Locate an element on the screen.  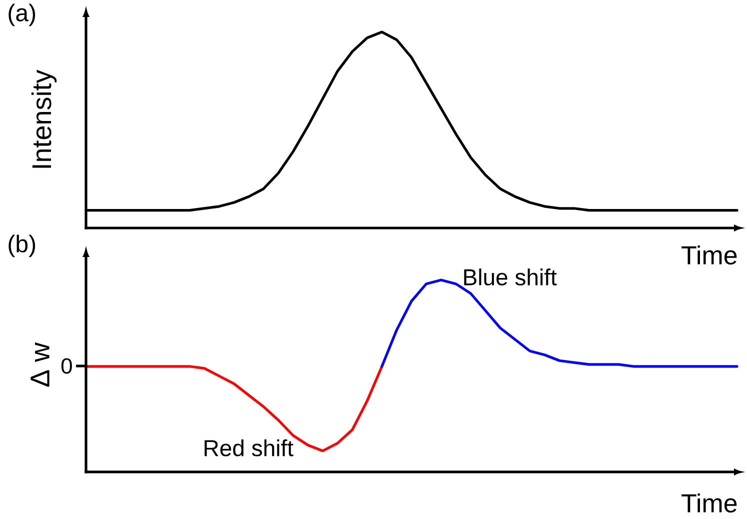
y-axis-title: Δ w is located at coordinates (40, 364).